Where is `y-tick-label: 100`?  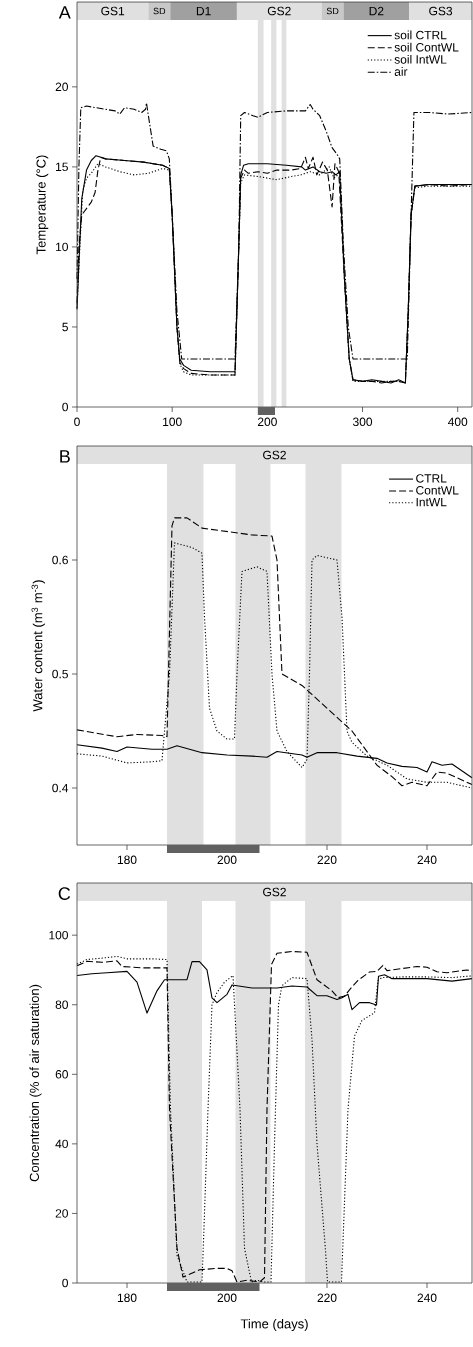
y-tick-label: 100 is located at coordinates (58, 935).